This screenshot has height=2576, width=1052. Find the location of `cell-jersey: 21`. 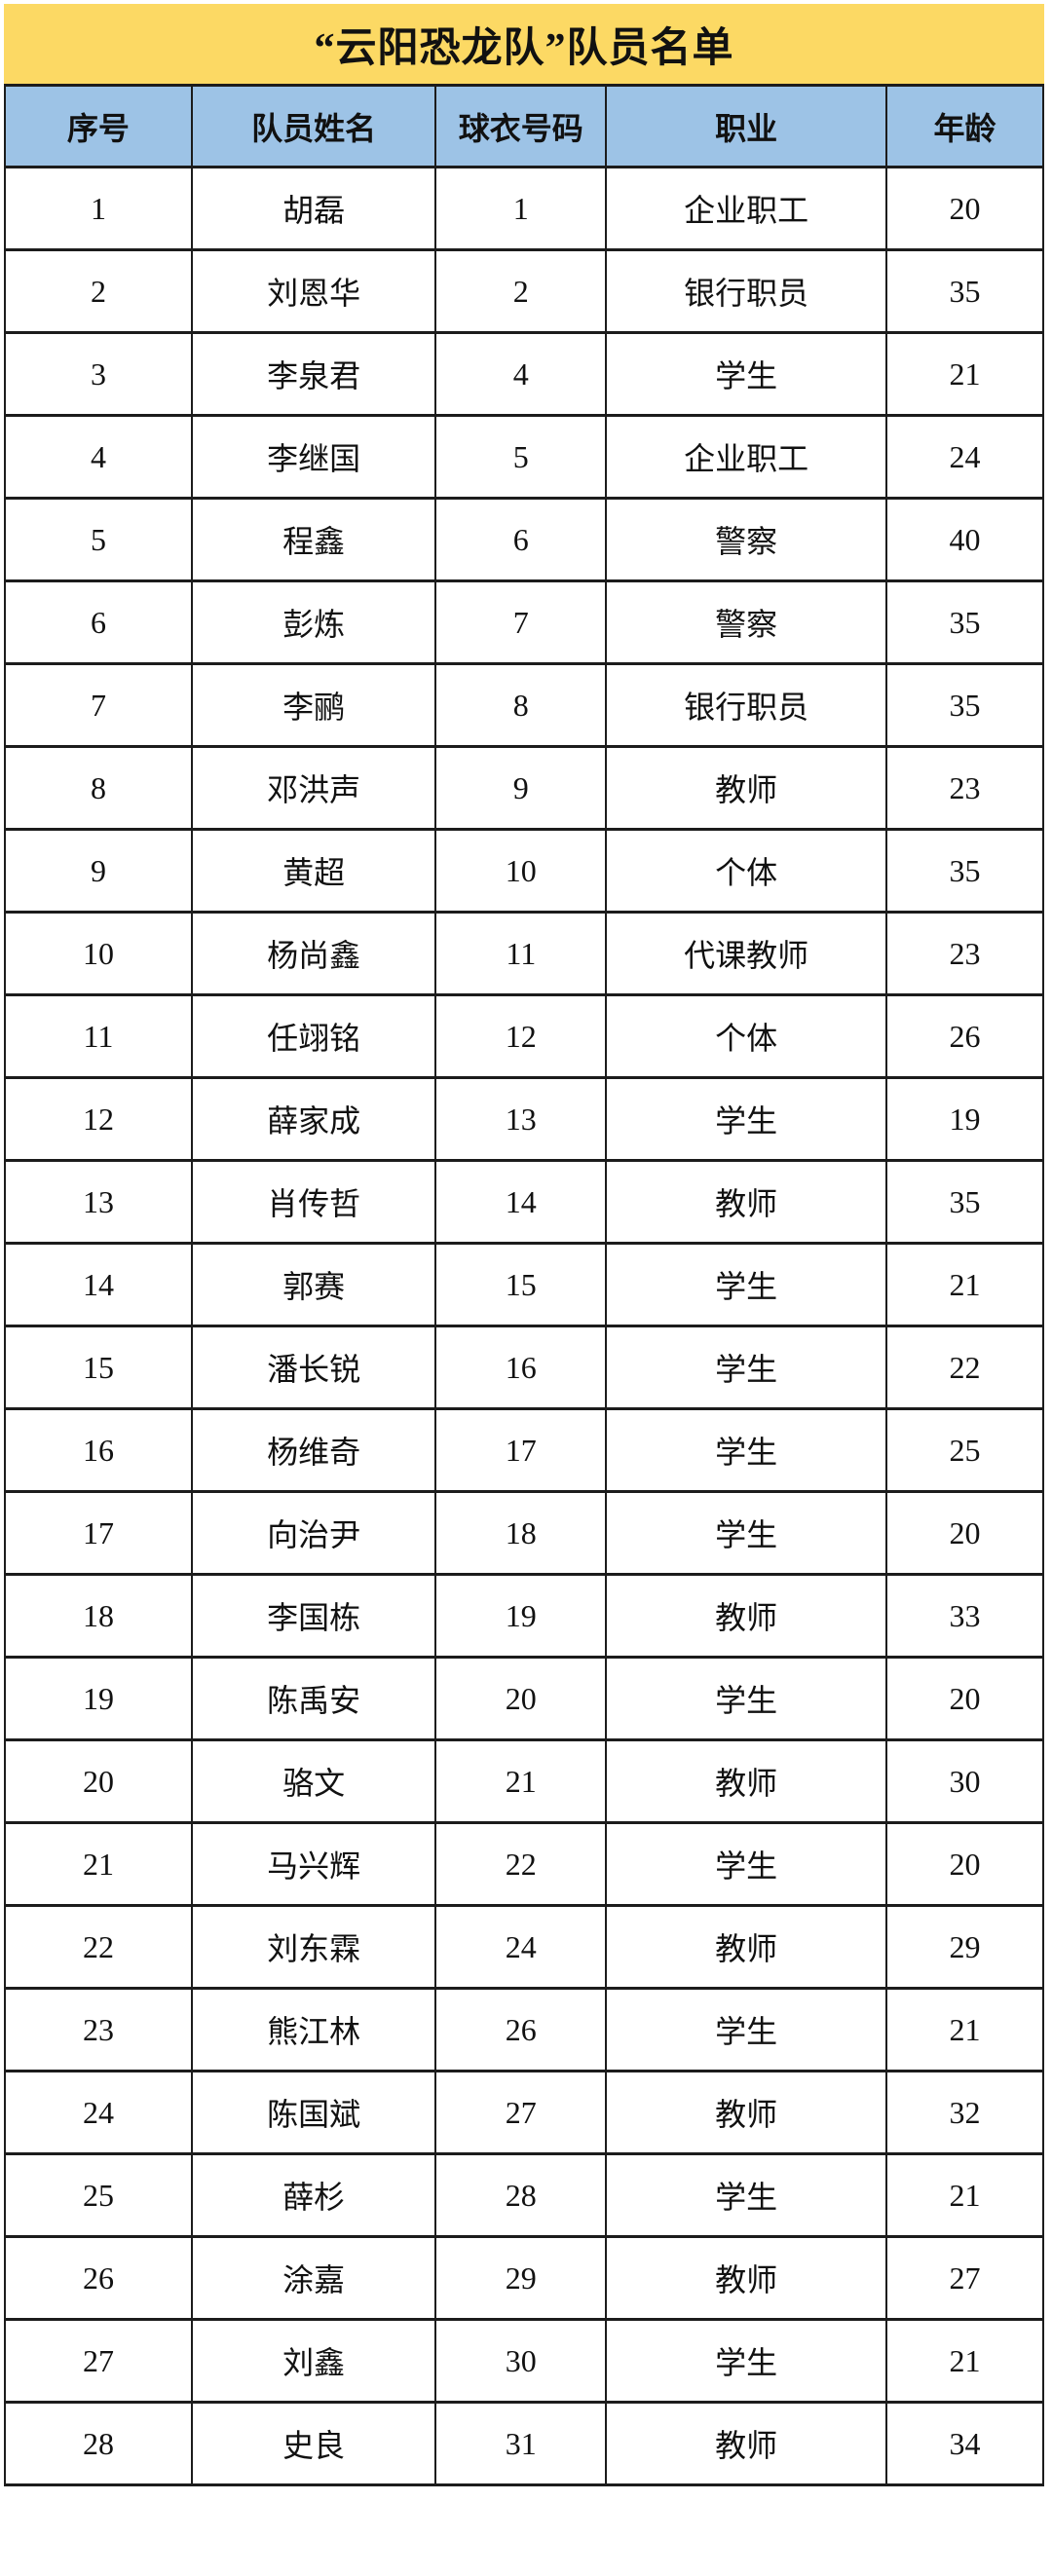

cell-jersey: 21 is located at coordinates (521, 1781).